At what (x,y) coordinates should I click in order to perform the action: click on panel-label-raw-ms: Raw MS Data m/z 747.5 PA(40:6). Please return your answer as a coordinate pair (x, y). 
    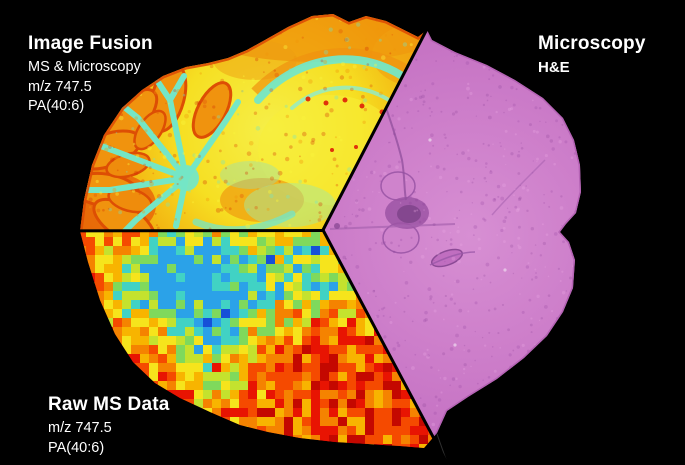
    Looking at the image, I should click on (109, 426).